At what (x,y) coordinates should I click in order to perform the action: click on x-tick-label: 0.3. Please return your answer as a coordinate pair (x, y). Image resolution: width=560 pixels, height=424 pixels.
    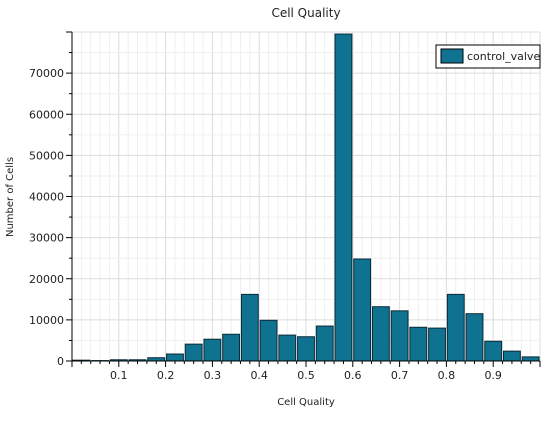
    Looking at the image, I should click on (213, 375).